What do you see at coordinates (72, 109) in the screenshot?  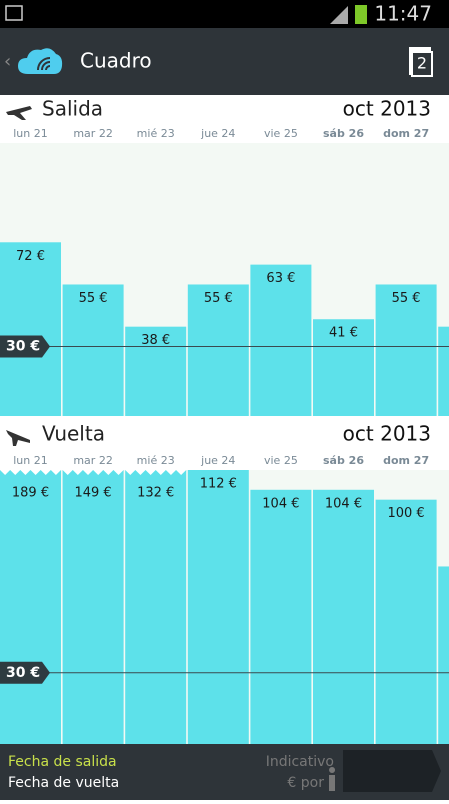 I see `section-title: Salida` at bounding box center [72, 109].